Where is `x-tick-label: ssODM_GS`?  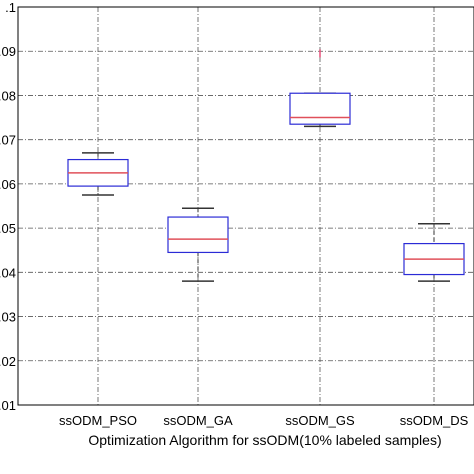
x-tick-label: ssODM_GS is located at coordinates (320, 420).